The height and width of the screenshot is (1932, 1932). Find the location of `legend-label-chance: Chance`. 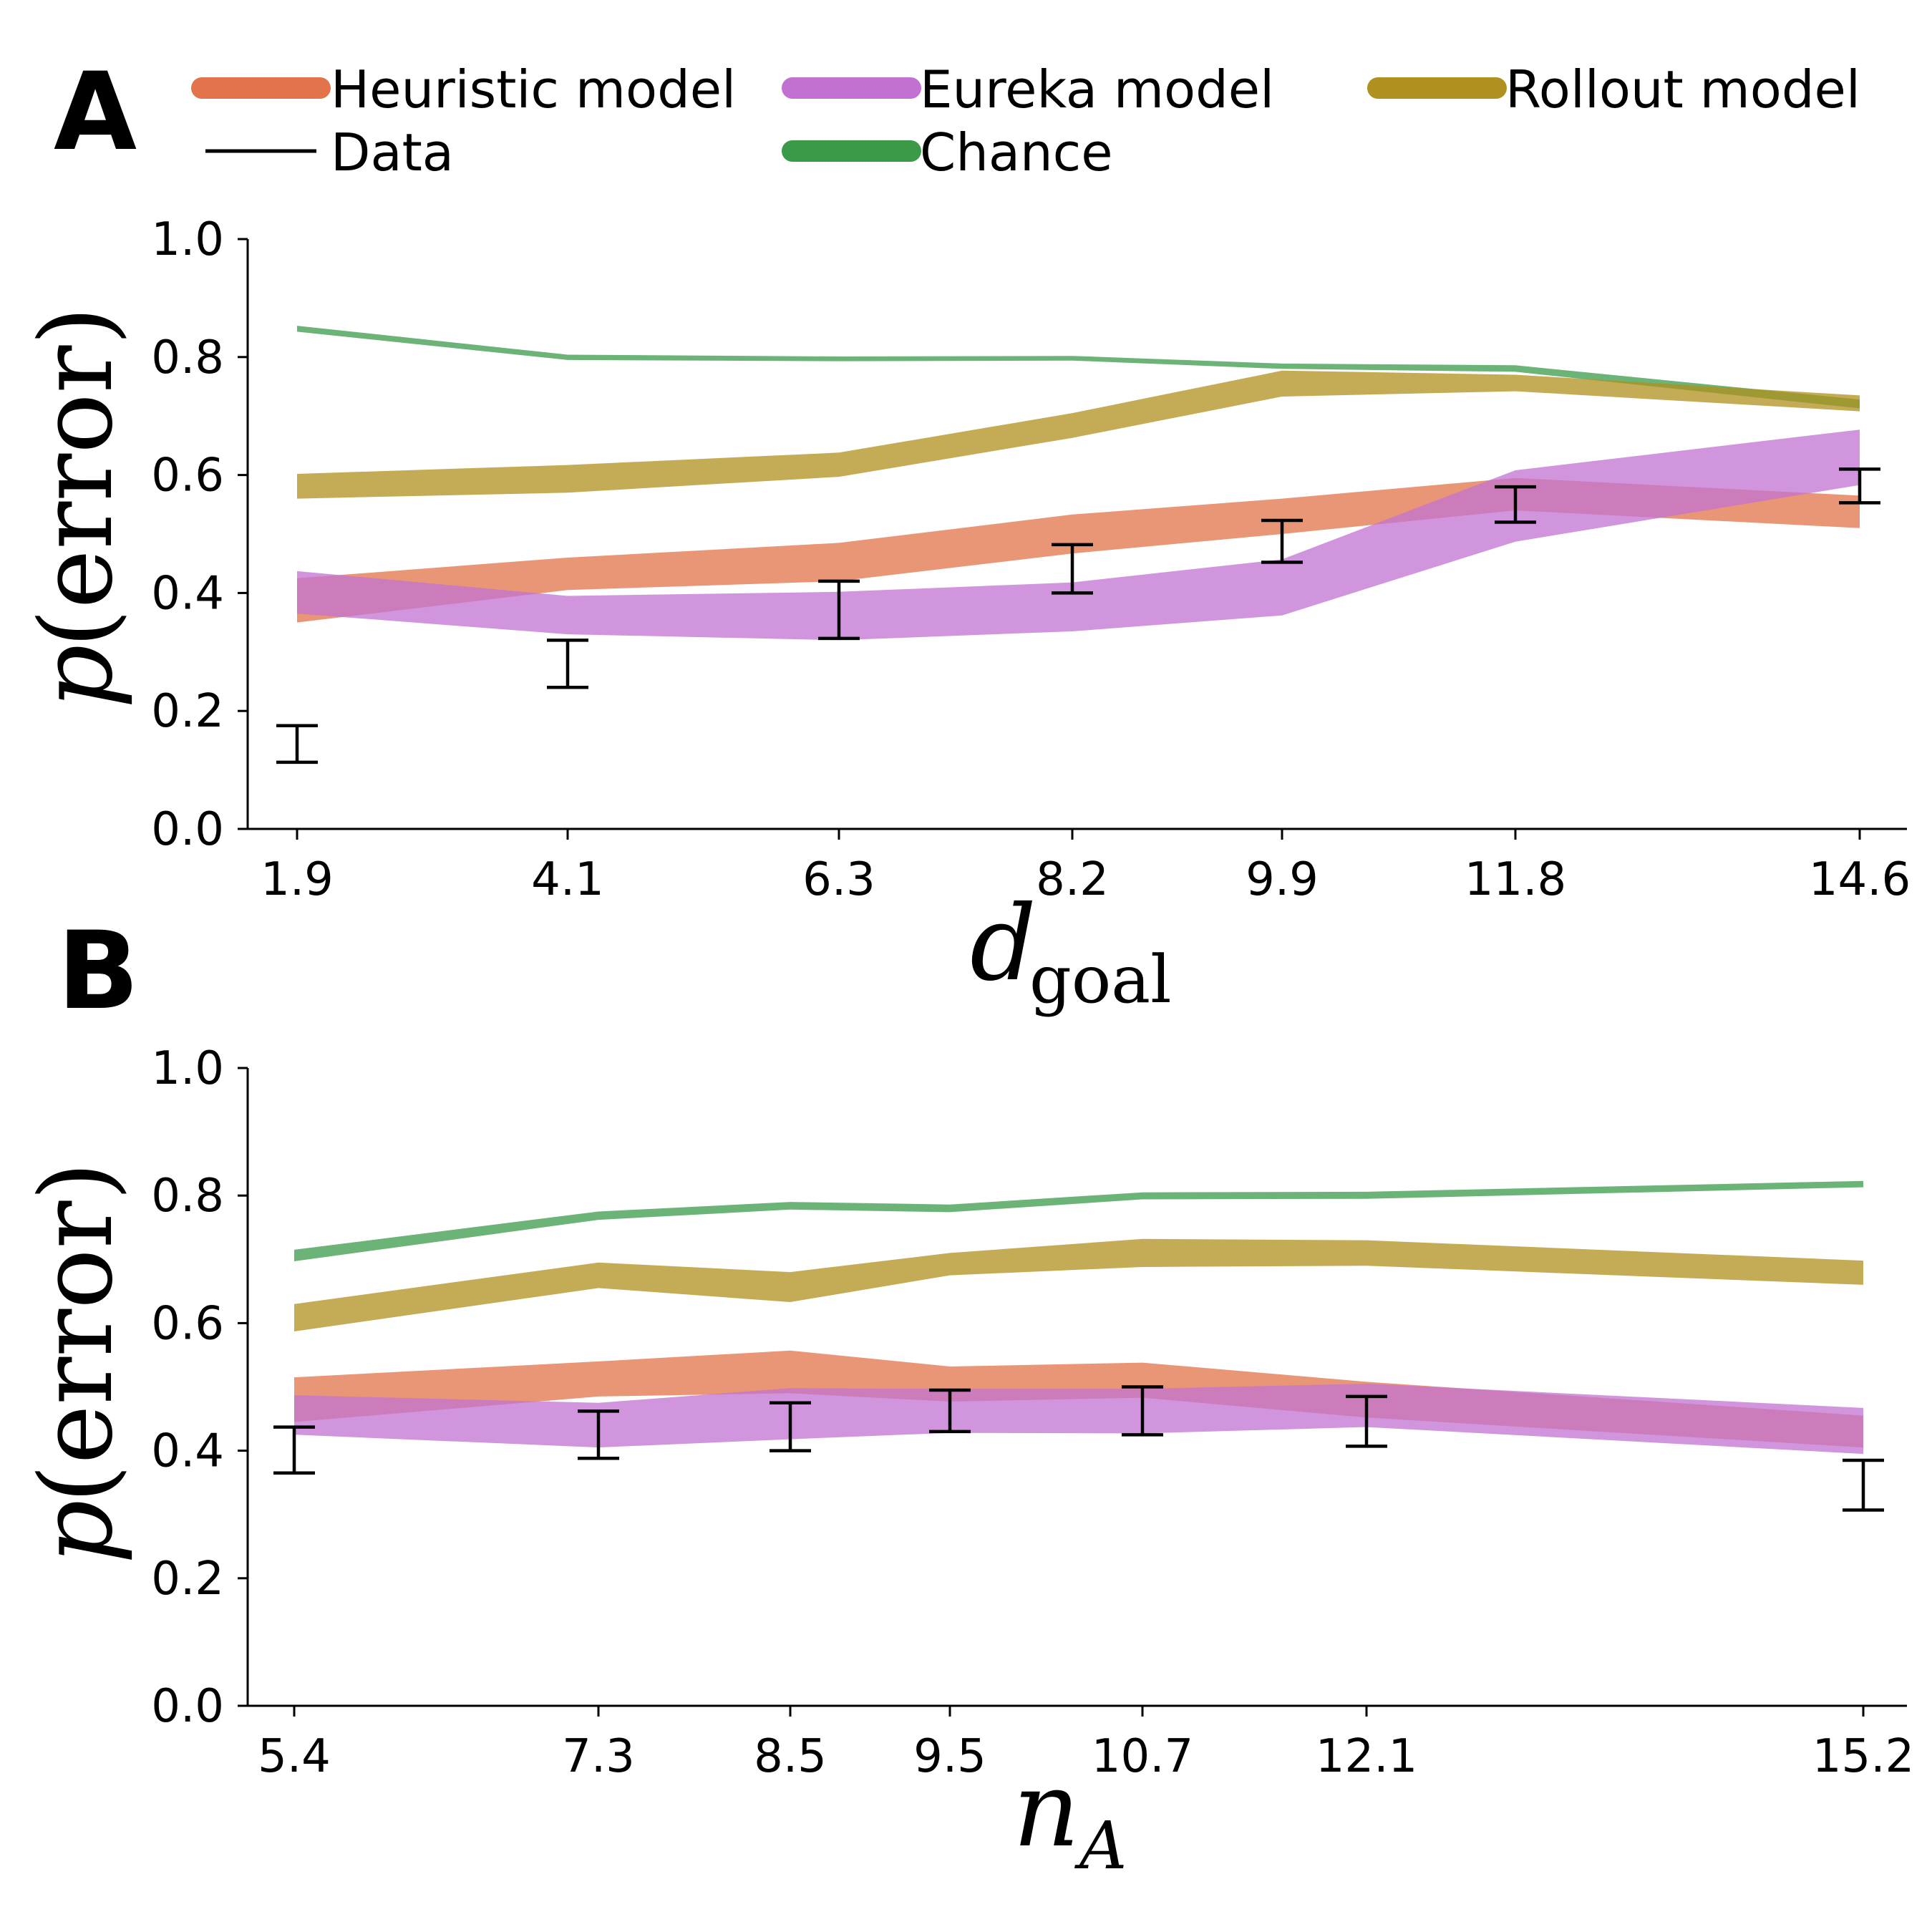

legend-label-chance: Chance is located at coordinates (1017, 152).